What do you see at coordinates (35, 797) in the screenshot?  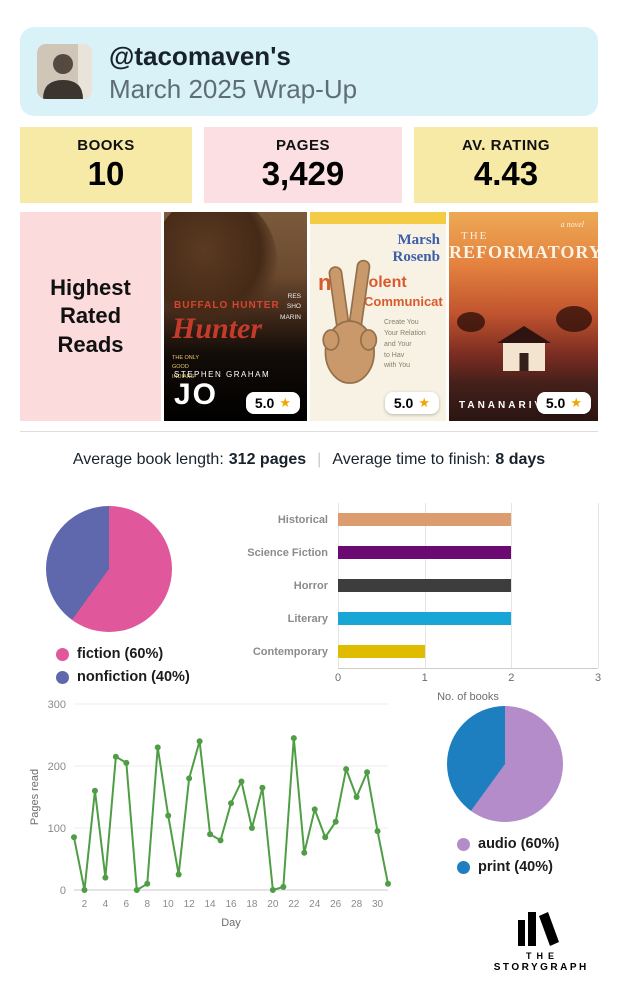 I see `svg-text: Pages read` at bounding box center [35, 797].